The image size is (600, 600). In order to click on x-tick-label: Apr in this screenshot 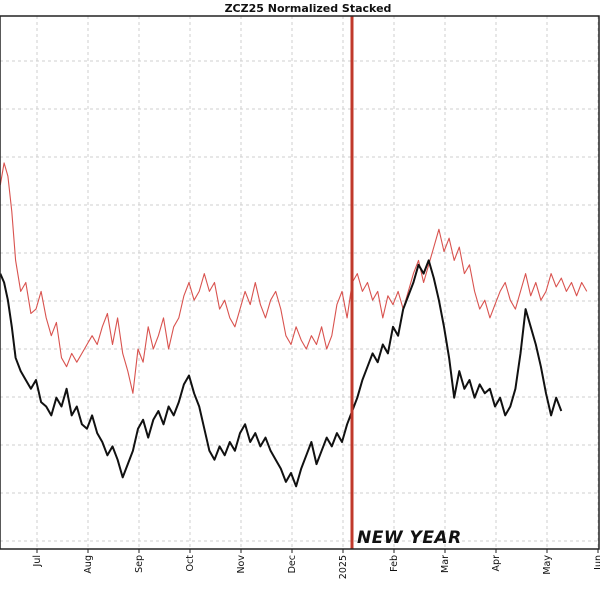, I will do `click(496, 563)`.